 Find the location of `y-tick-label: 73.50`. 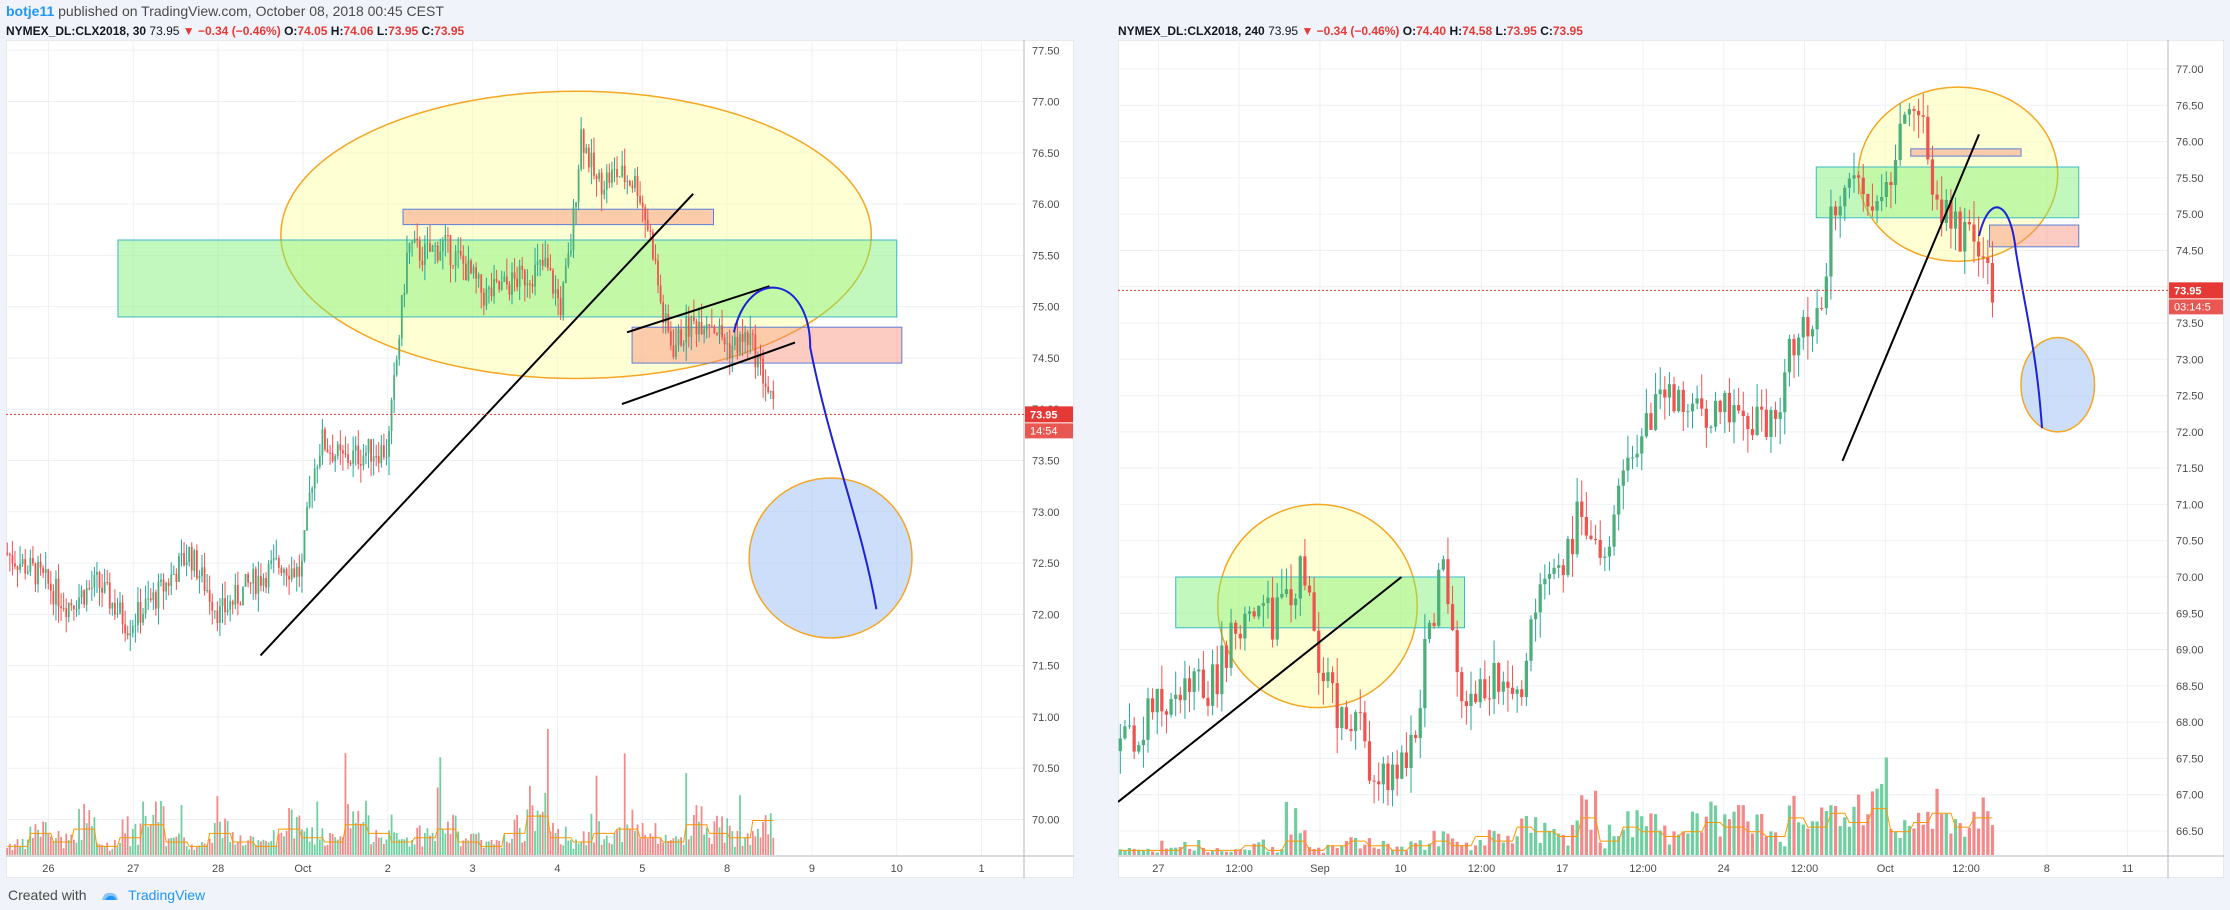

y-tick-label: 73.50 is located at coordinates (1046, 462).